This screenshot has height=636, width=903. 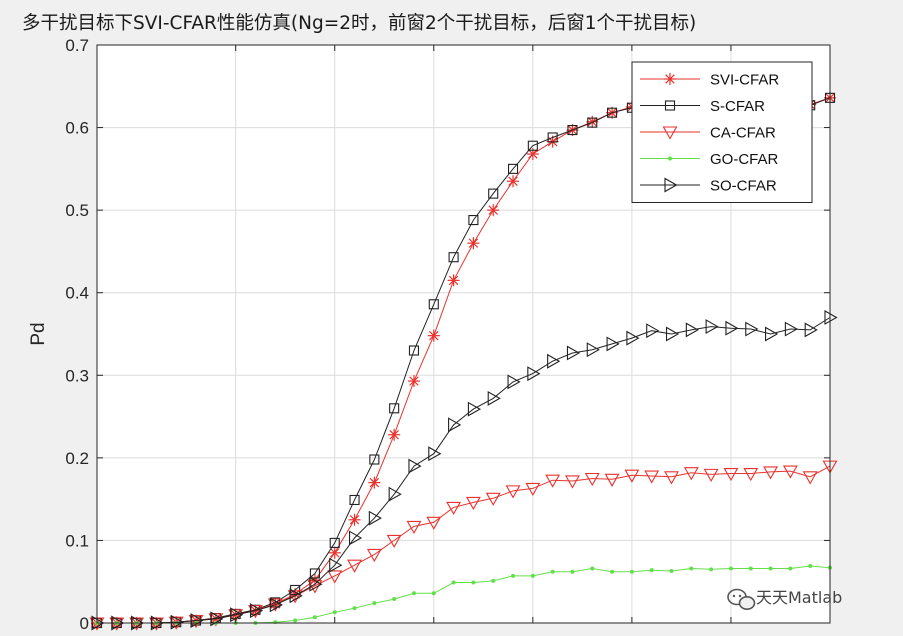 What do you see at coordinates (77, 210) in the screenshot?
I see `y-tick-label: 0.5` at bounding box center [77, 210].